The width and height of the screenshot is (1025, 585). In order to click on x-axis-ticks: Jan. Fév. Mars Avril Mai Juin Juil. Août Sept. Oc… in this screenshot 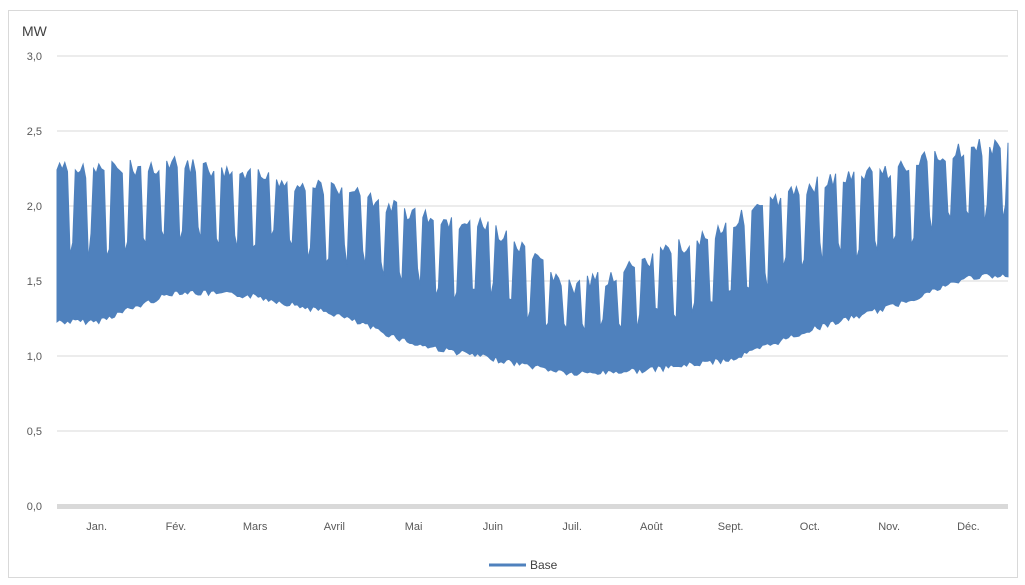, I will do `click(532, 527)`.